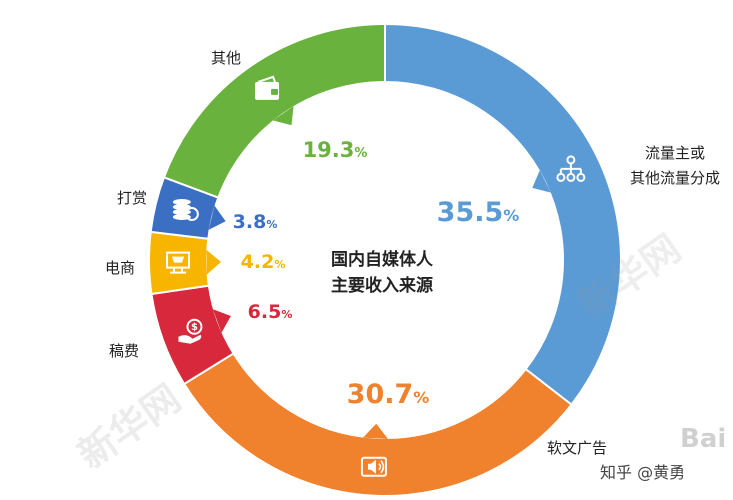 The width and height of the screenshot is (733, 500). Describe the element at coordinates (478, 212) in the screenshot. I see `data-label-0: 35.5%` at that location.